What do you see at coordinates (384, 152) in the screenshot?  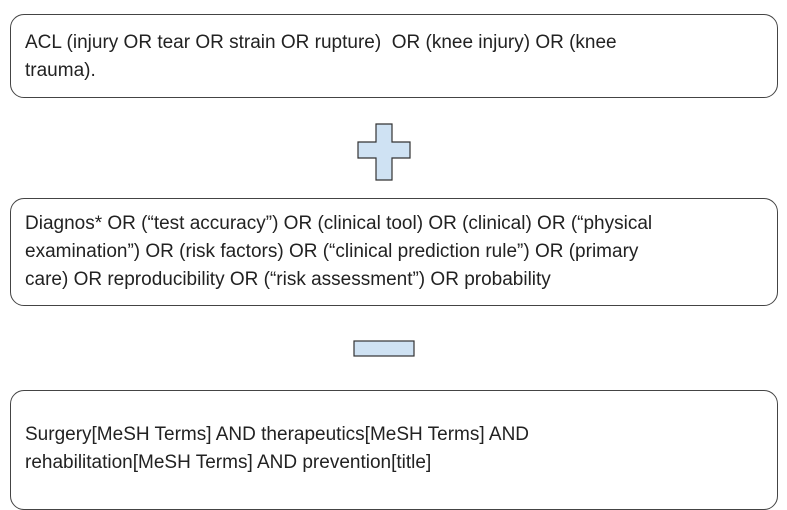 I see `plus-sign` at bounding box center [384, 152].